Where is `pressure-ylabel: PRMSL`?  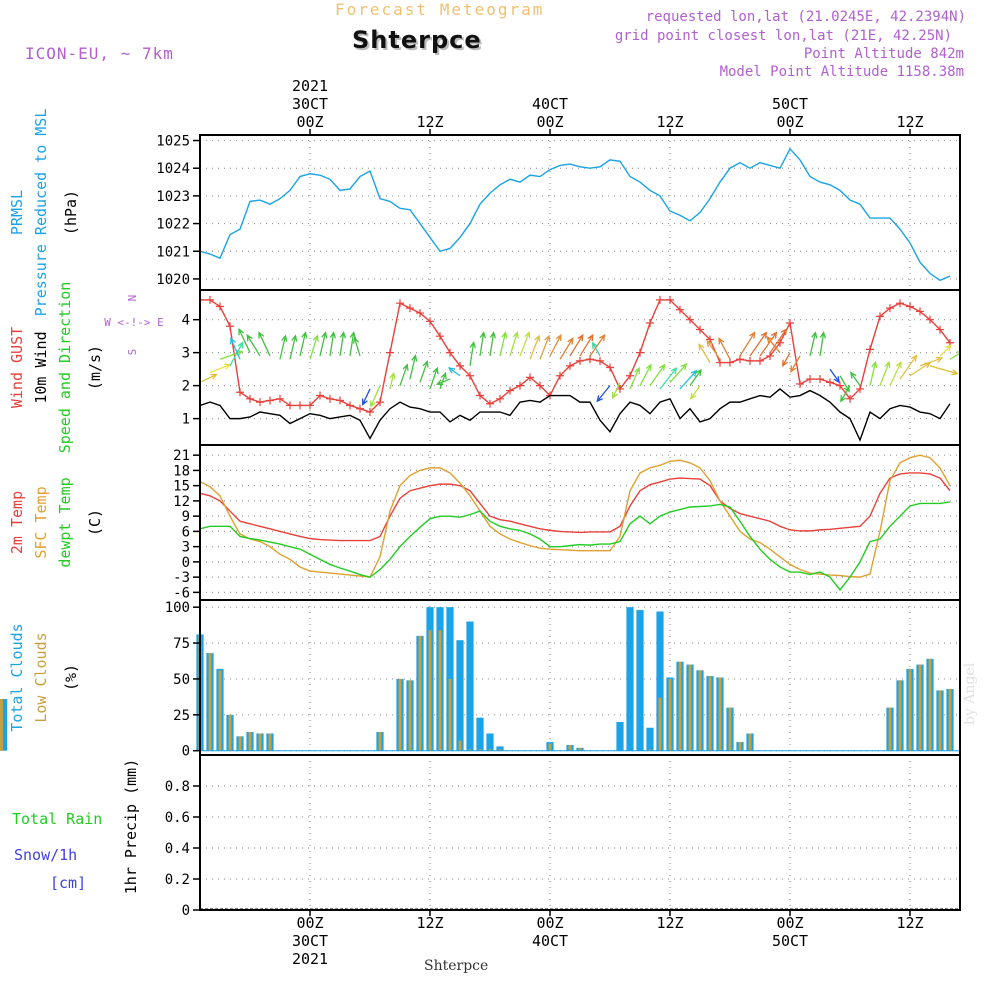 pressure-ylabel: PRMSL is located at coordinates (17, 212).